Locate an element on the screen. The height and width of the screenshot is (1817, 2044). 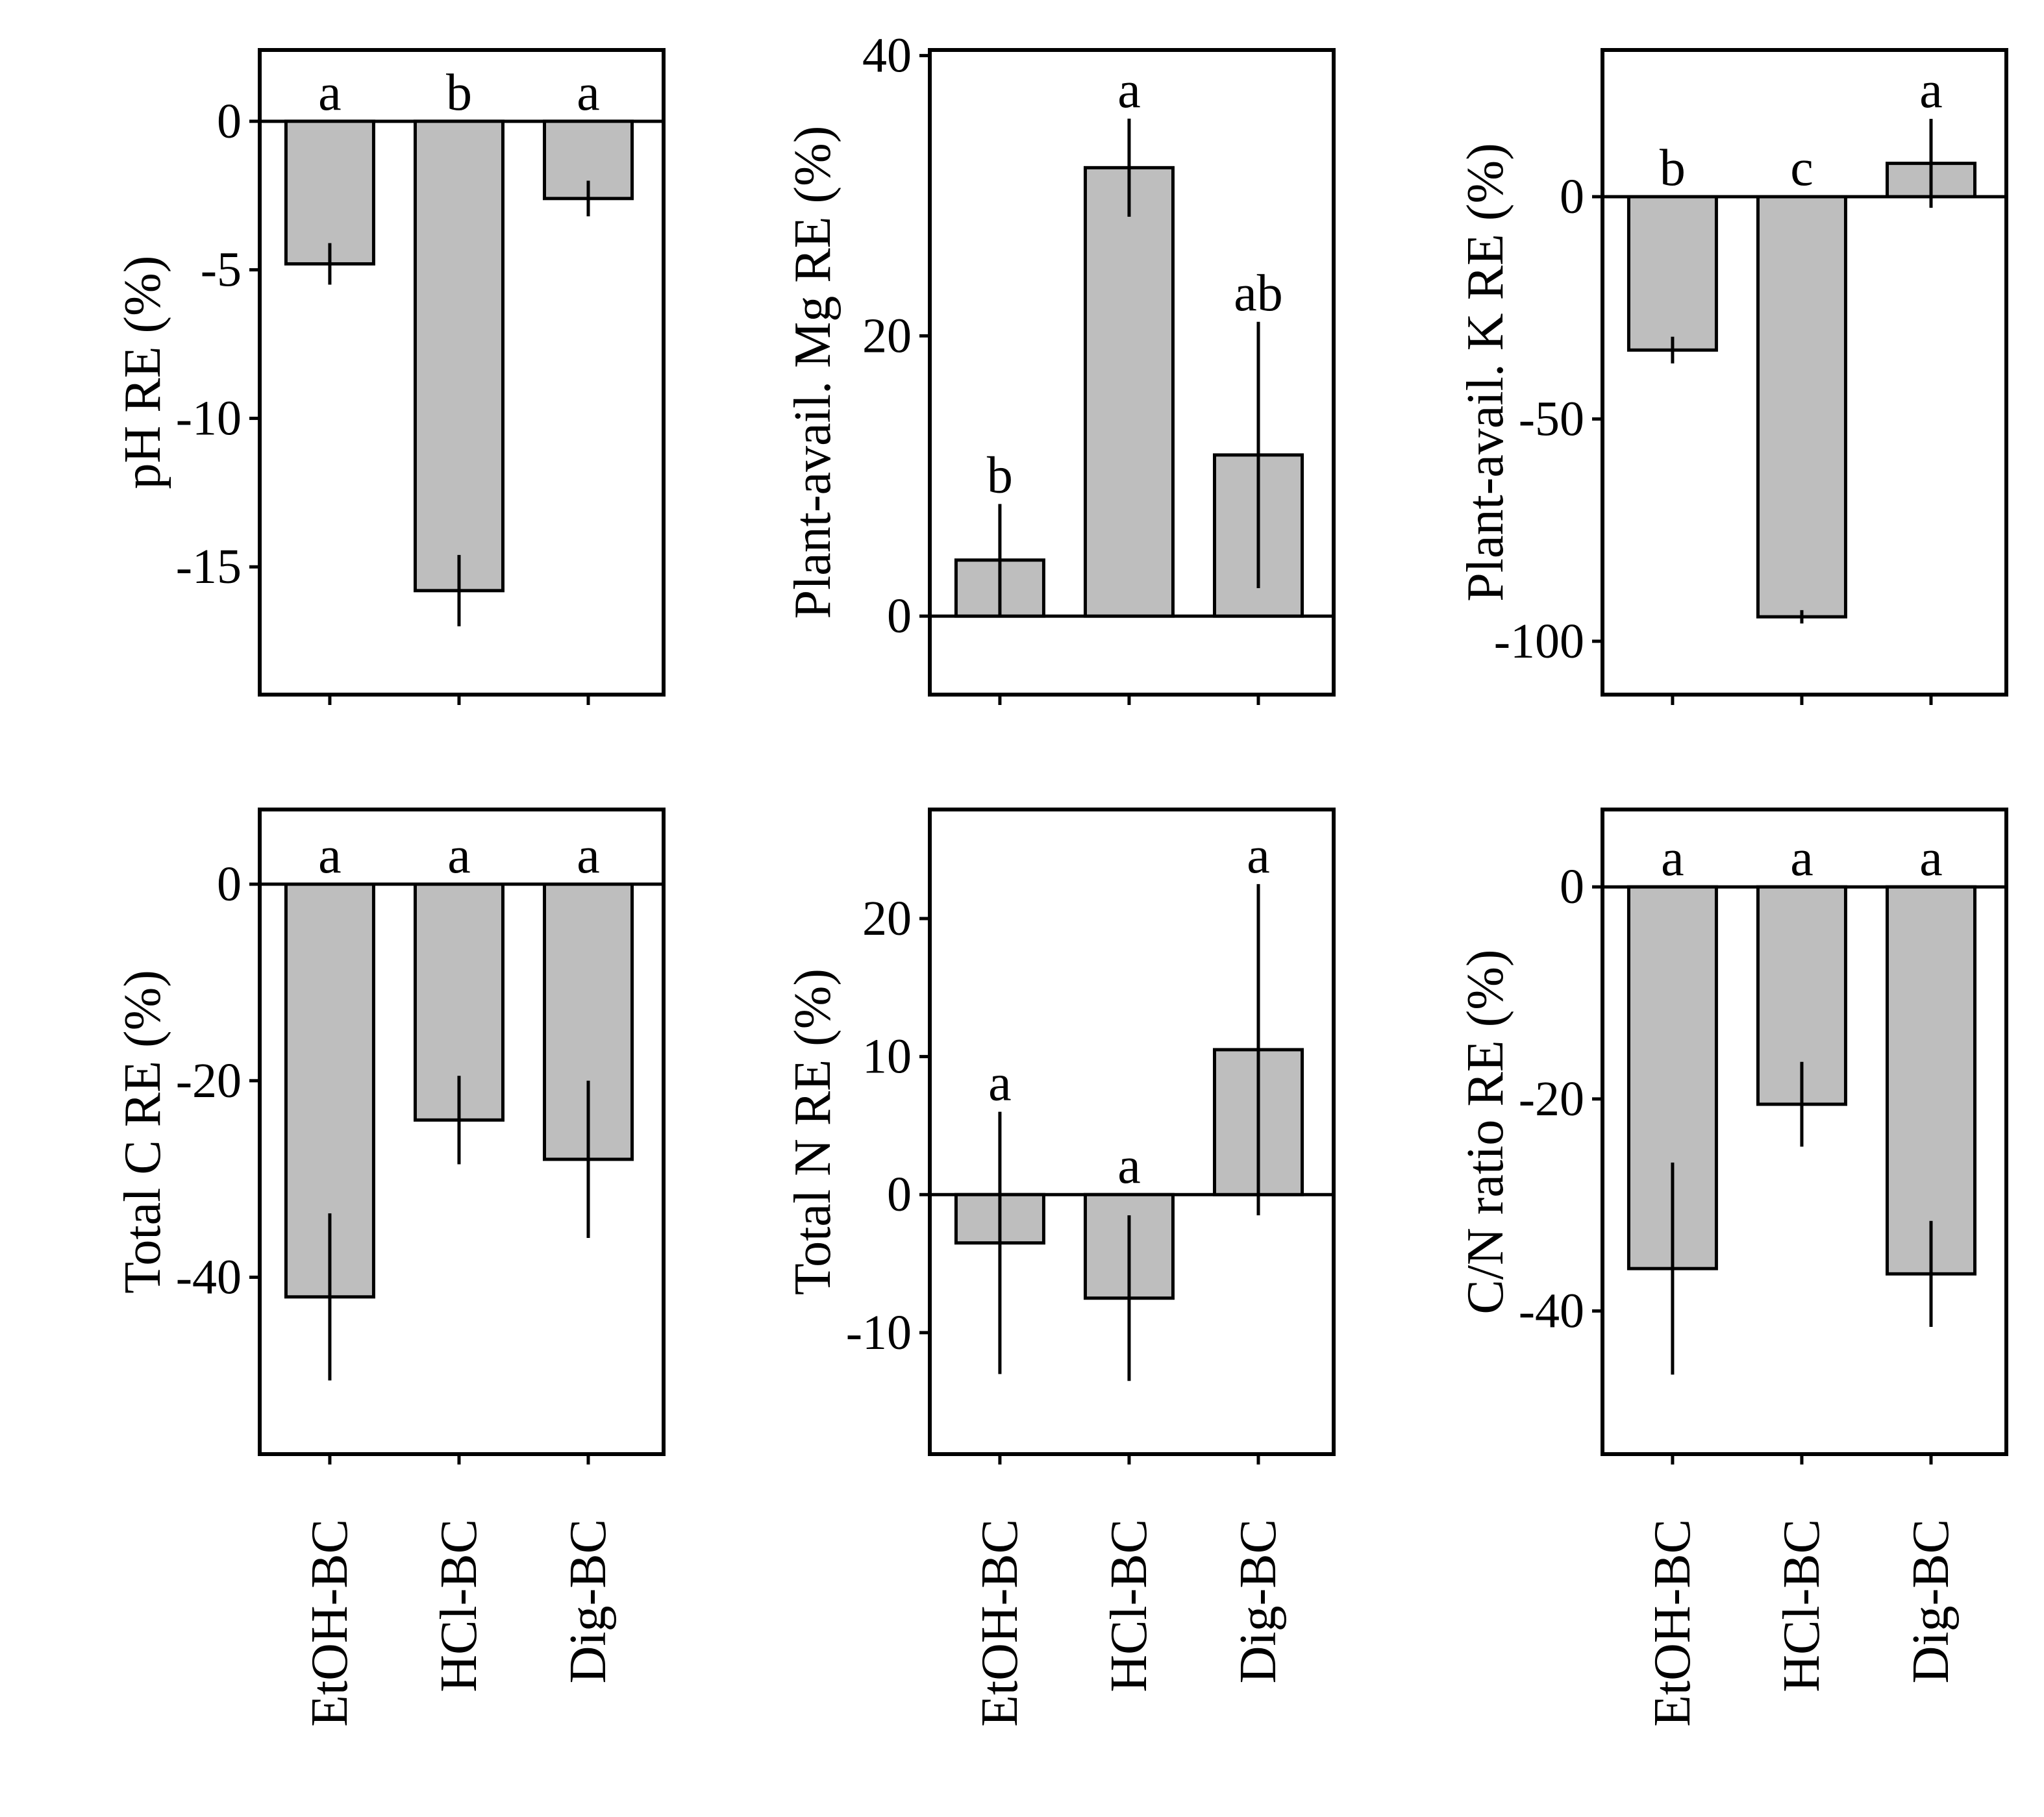
significance-label: c is located at coordinates (1801, 168).